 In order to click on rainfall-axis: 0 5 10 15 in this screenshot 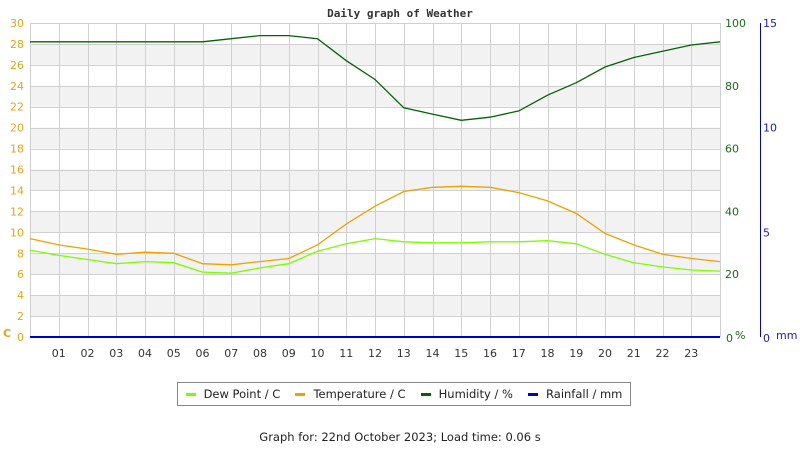, I will do `click(768, 181)`.